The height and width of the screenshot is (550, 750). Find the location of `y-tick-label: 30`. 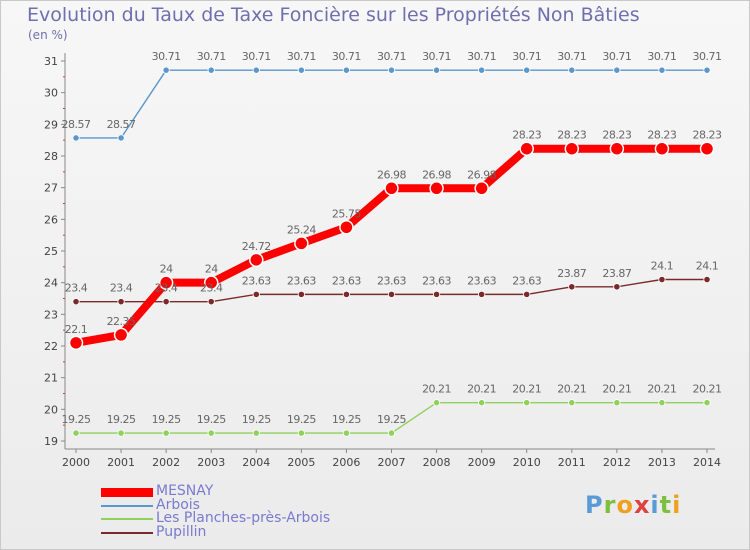

y-tick-label: 30 is located at coordinates (51, 93).